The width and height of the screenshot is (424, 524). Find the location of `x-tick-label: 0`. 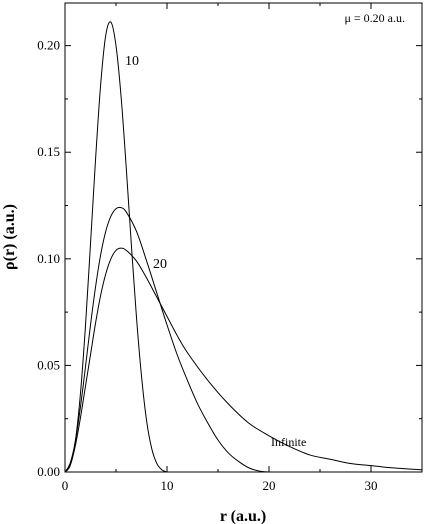

x-tick-label: 0 is located at coordinates (65, 485).